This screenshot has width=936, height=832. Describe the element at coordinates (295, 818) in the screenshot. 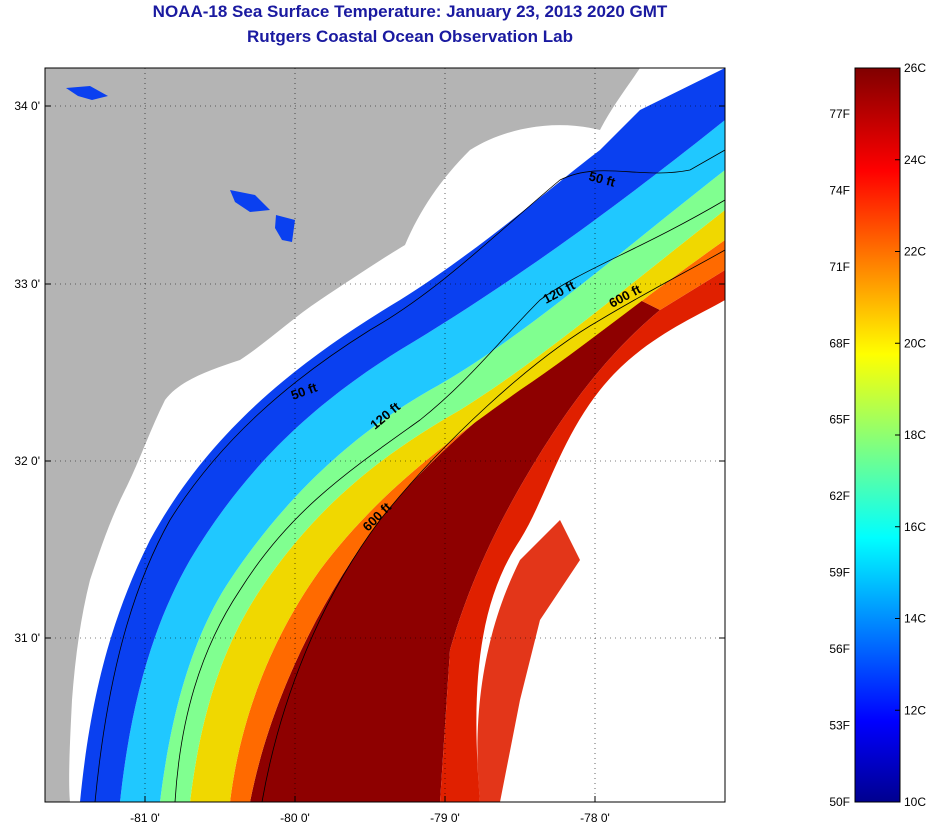

I see `lon-tick-label: -80 0'` at that location.